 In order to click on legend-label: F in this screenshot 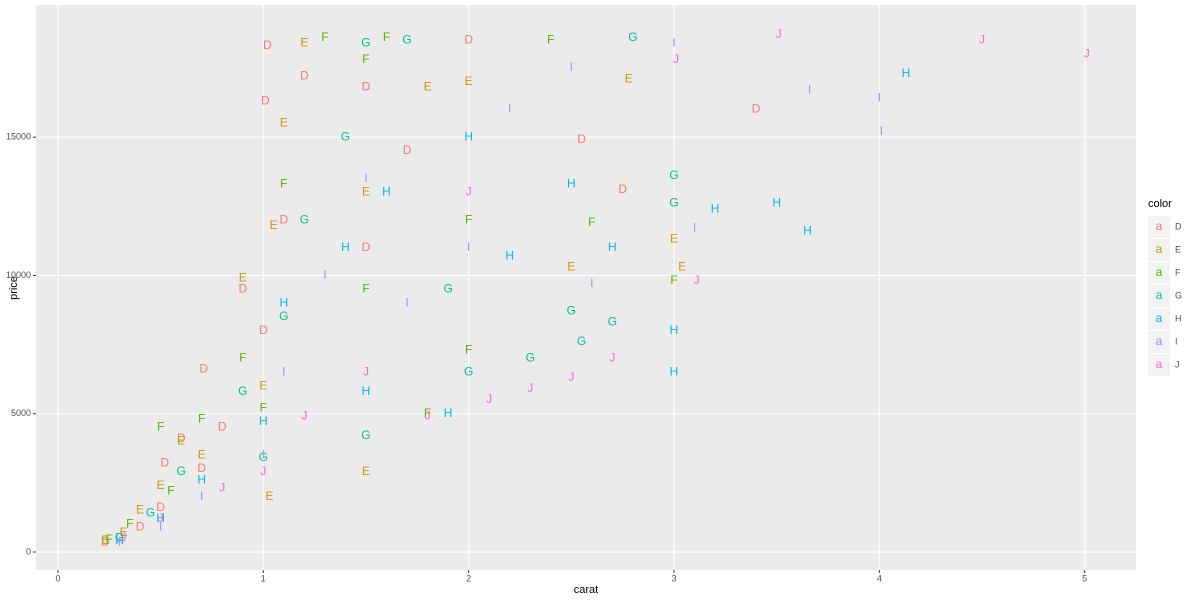, I will do `click(1178, 272)`.